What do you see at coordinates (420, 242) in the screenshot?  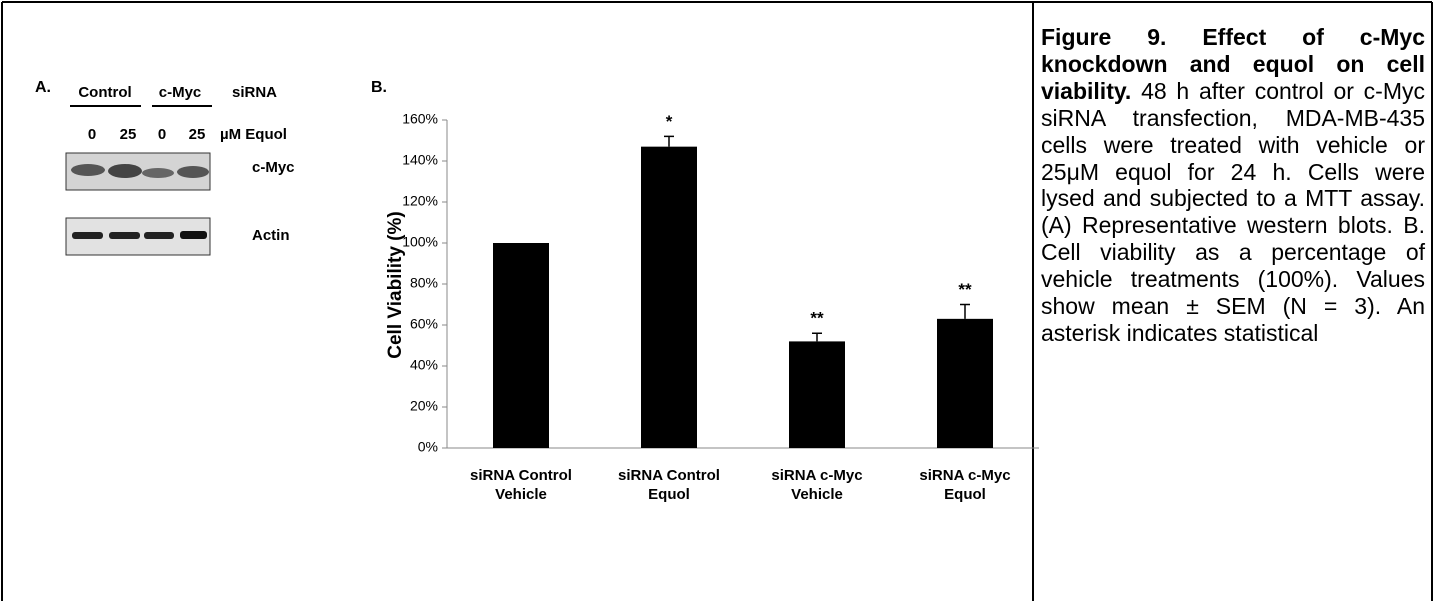 I see `y-tick-label: 100%` at bounding box center [420, 242].